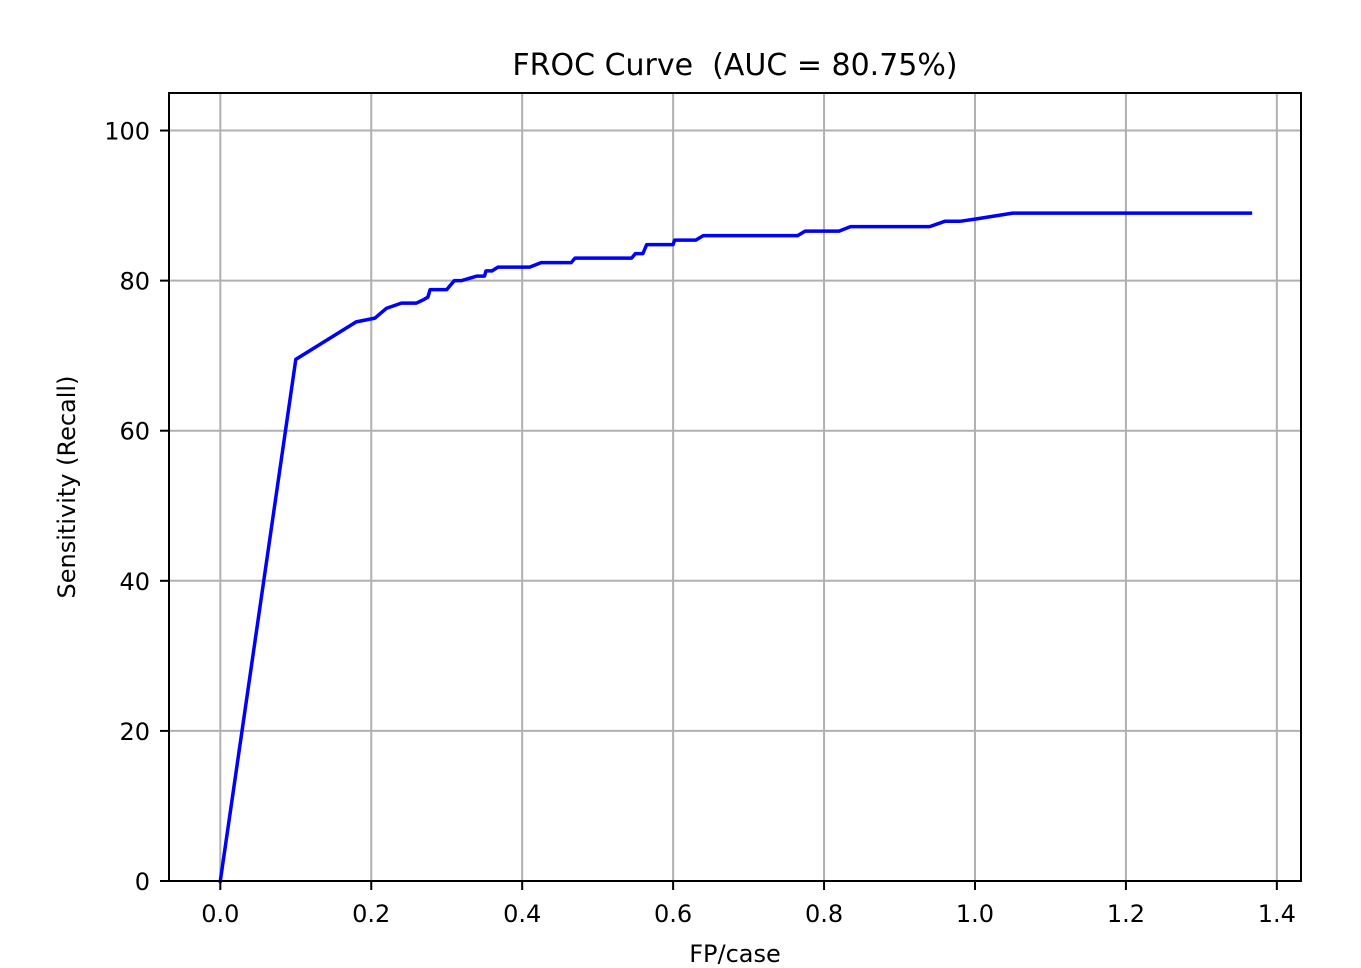  What do you see at coordinates (824, 914) in the screenshot?
I see `x-tick-label: 0.8` at bounding box center [824, 914].